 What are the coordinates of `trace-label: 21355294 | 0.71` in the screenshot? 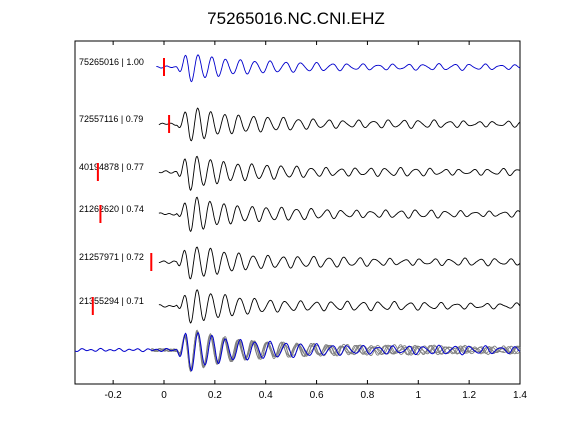 It's located at (111, 301).